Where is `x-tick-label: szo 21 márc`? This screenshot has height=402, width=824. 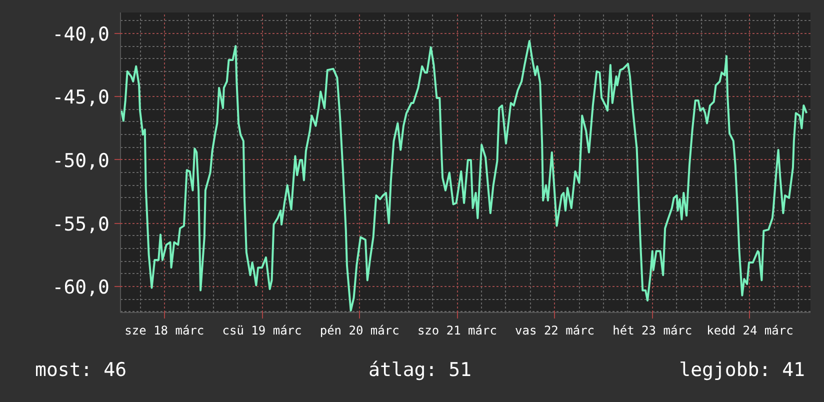
x-tick-label: szo 21 márc is located at coordinates (457, 331).